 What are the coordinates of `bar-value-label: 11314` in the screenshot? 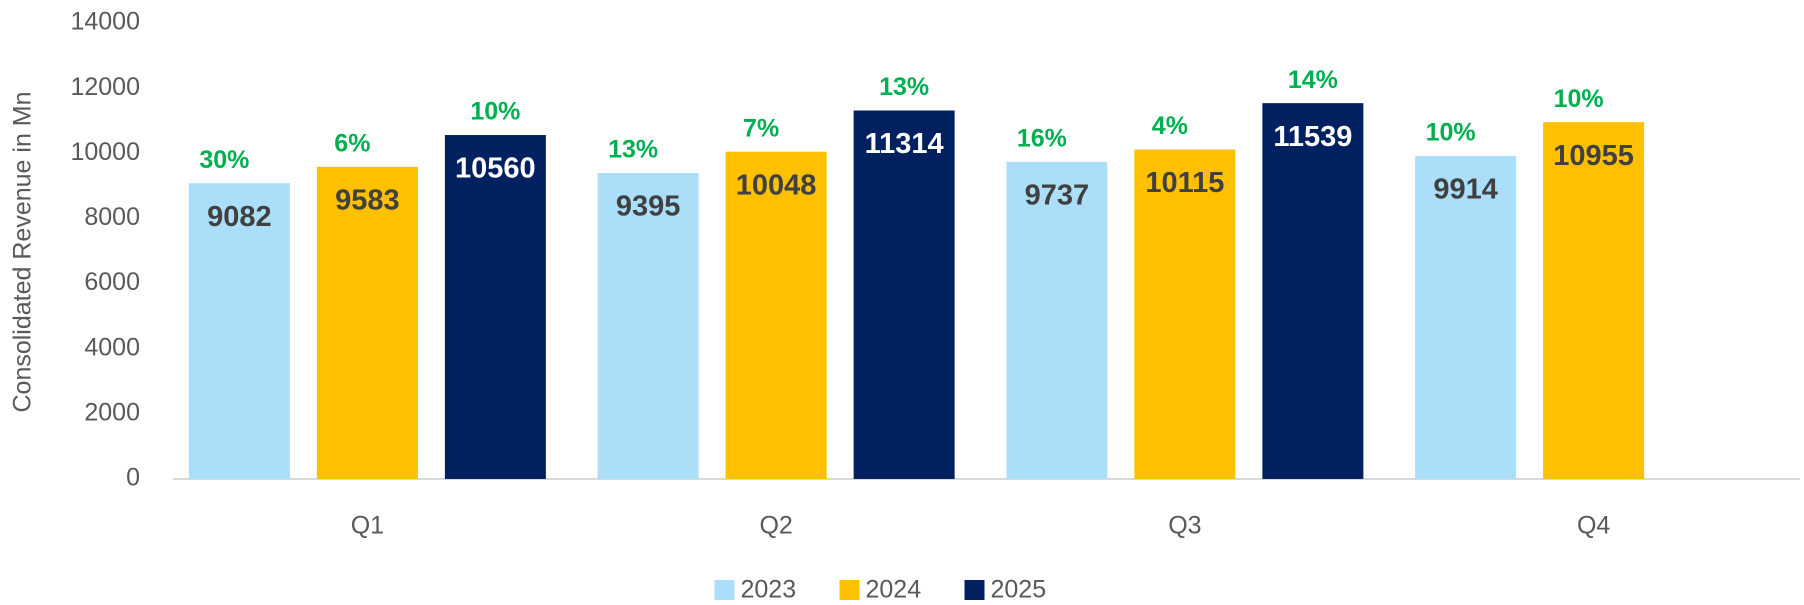 It's located at (904, 144).